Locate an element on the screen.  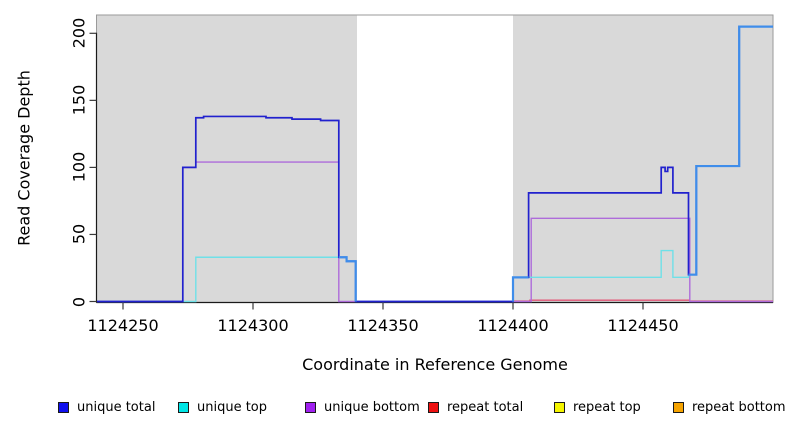
x-tick-label: 1124350 is located at coordinates (383, 325).